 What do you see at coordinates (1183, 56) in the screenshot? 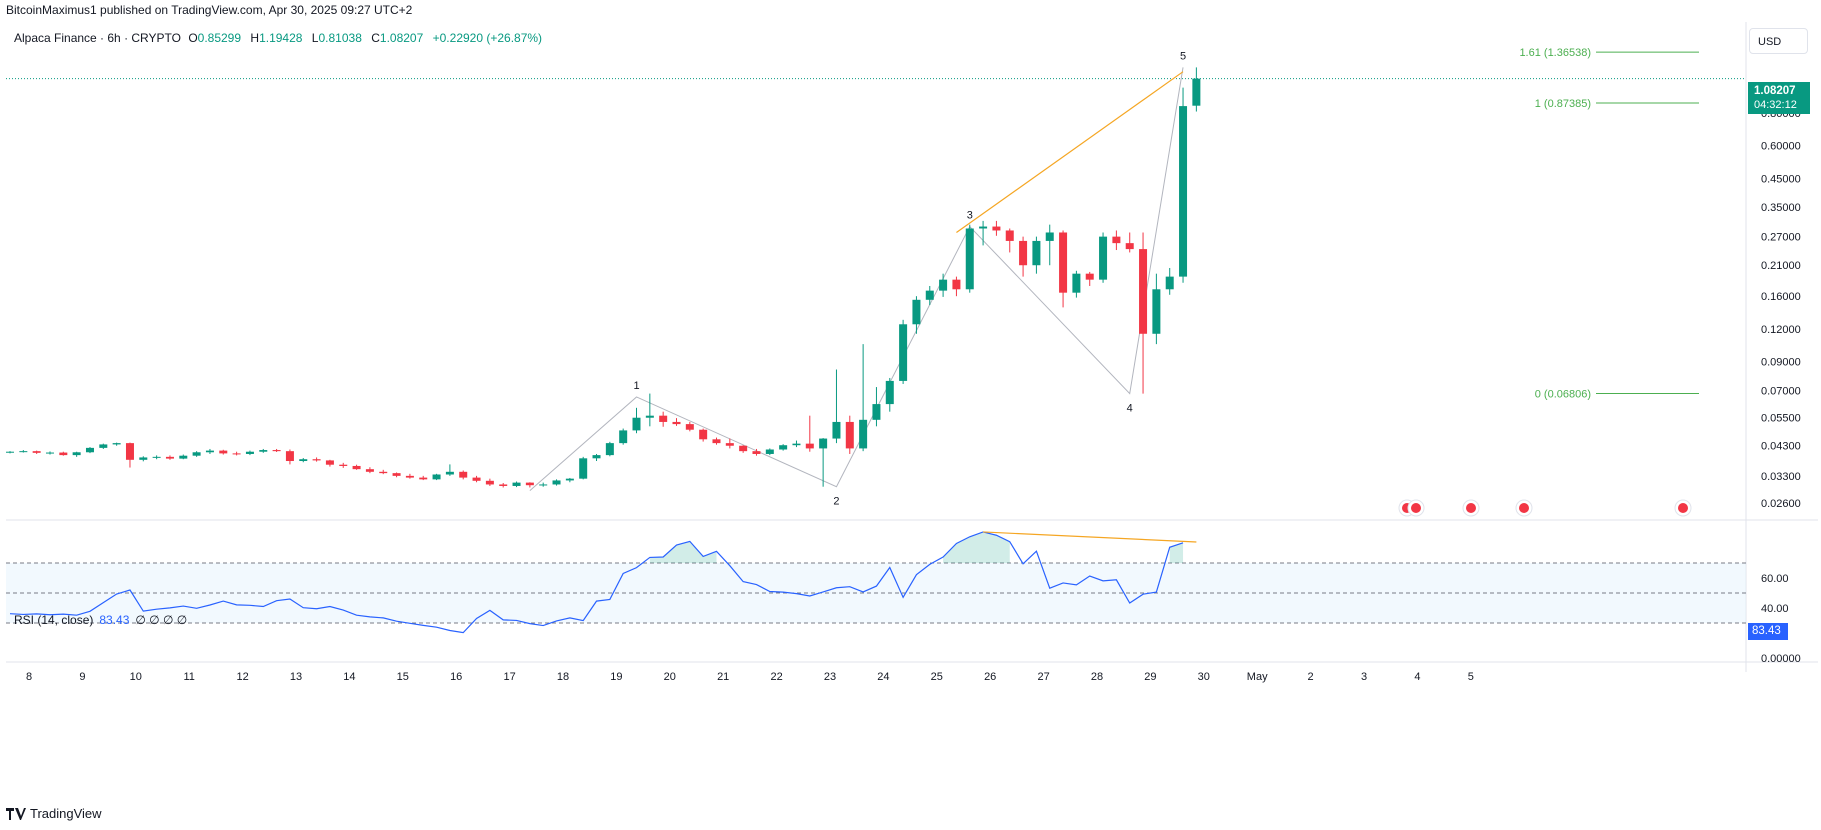
I see `wave-label: 5` at bounding box center [1183, 56].